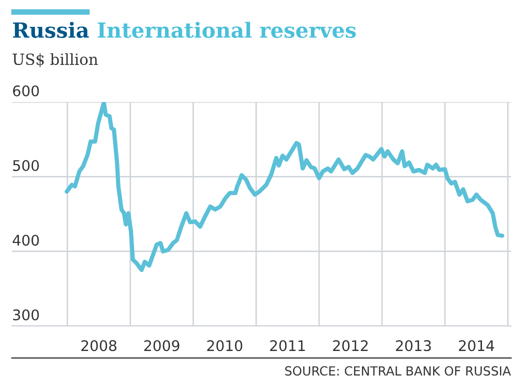 This screenshot has width=529, height=383. What do you see at coordinates (25, 240) in the screenshot?
I see `y-tick-label: 400` at bounding box center [25, 240].